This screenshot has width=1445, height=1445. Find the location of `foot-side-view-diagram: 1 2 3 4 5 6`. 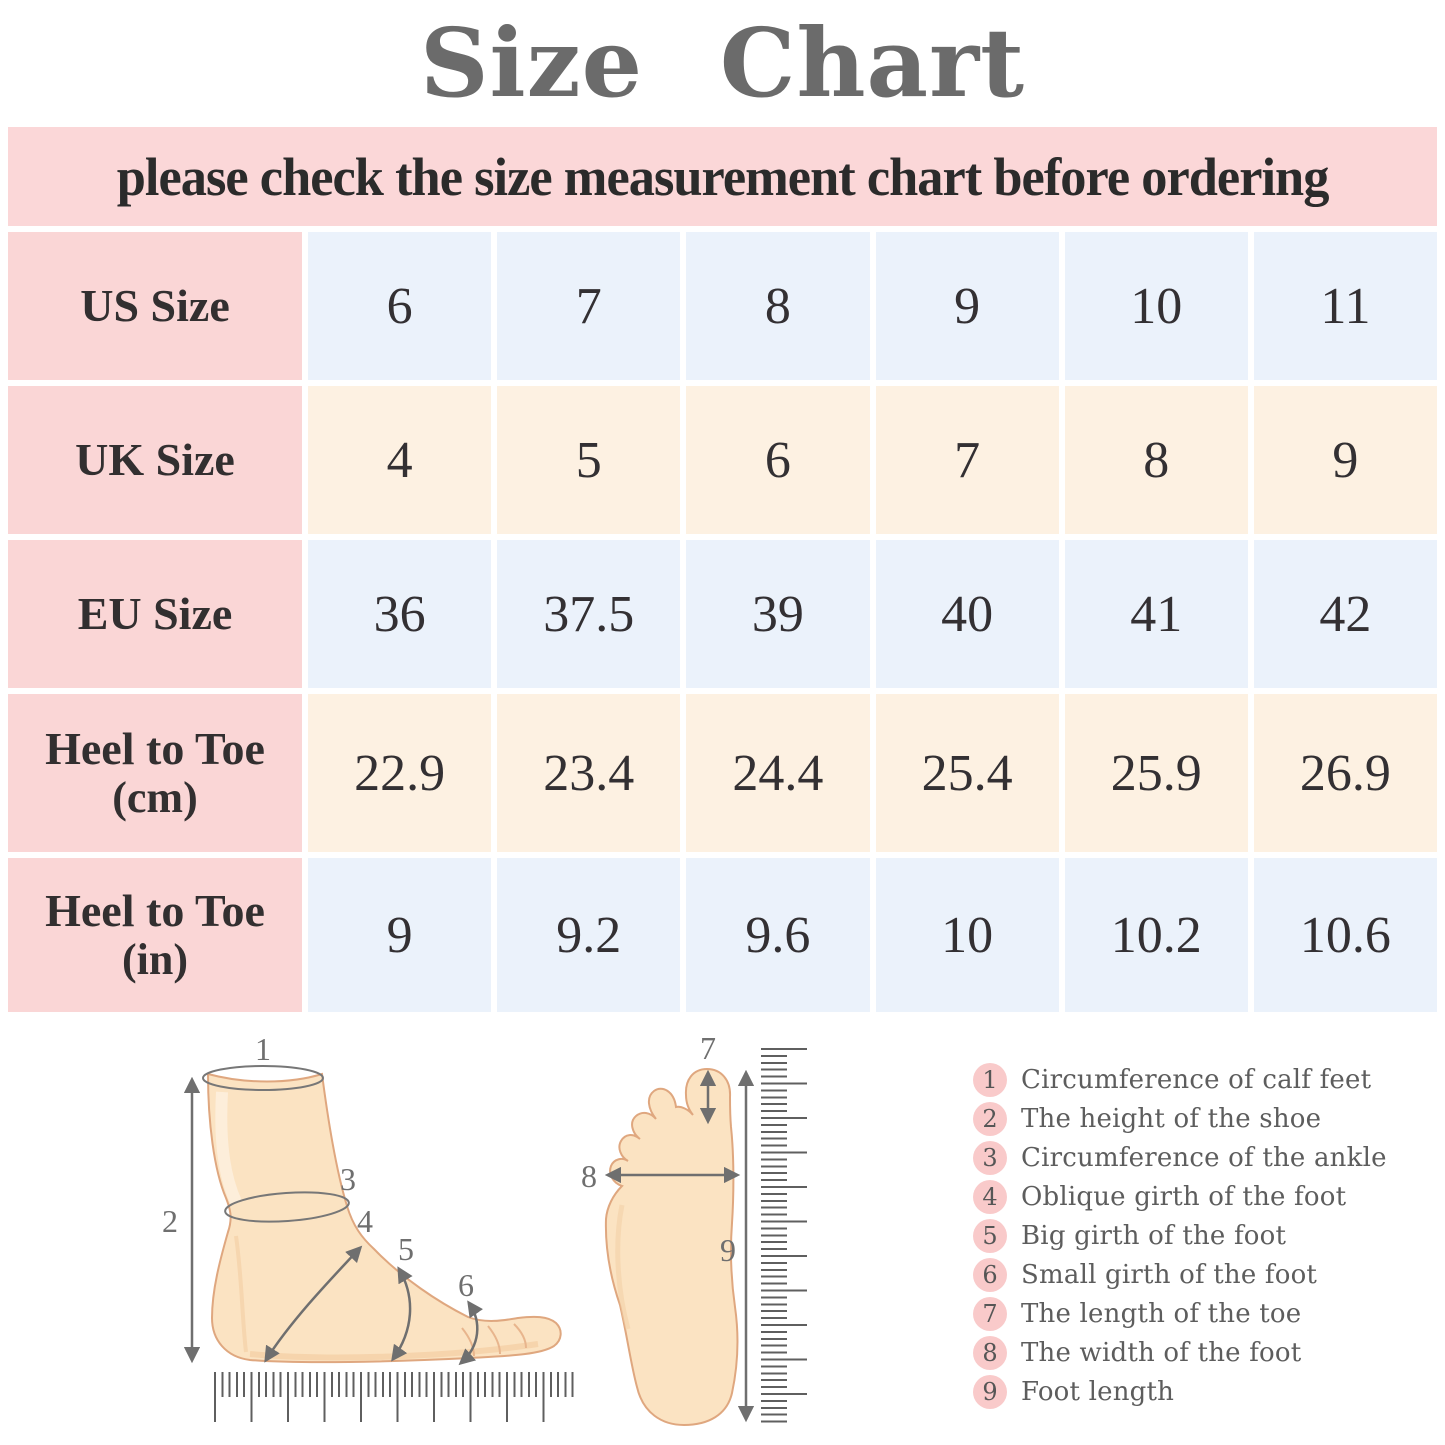

foot-side-view-diagram: 1 2 3 4 5 6 is located at coordinates (362, 1198).